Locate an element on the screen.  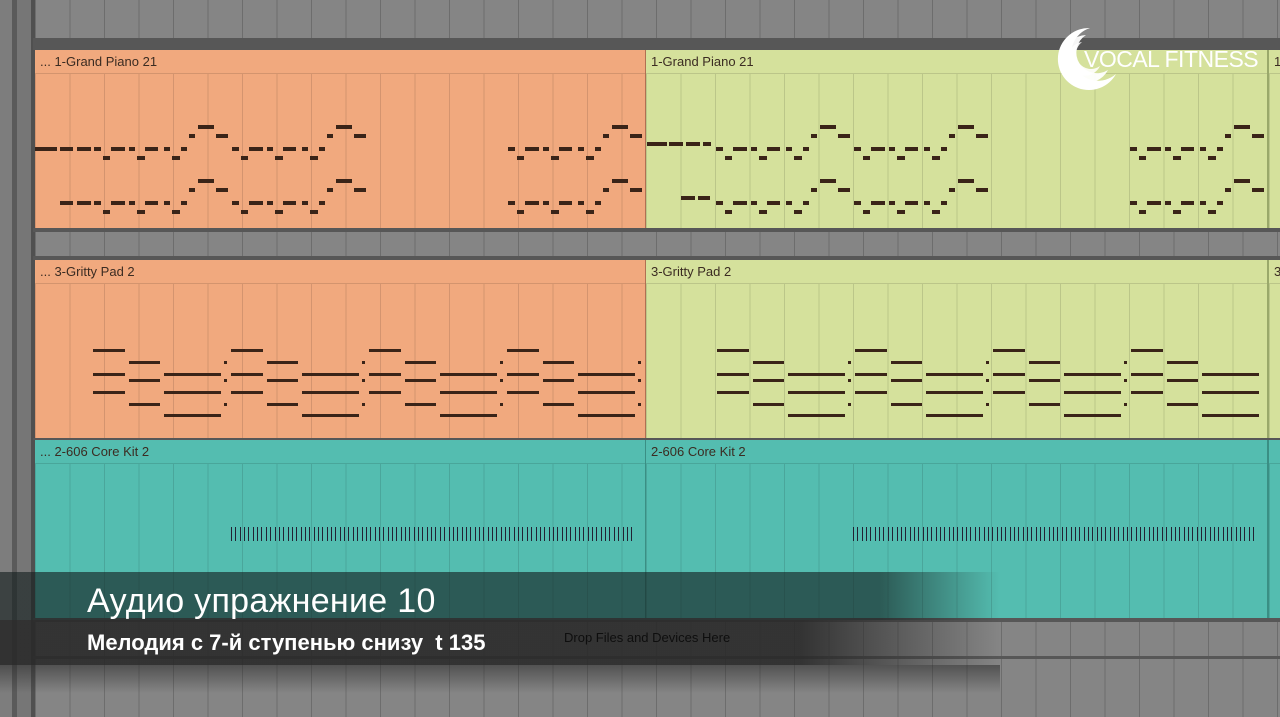
logo-swirl-icon is located at coordinates (1086, 58).